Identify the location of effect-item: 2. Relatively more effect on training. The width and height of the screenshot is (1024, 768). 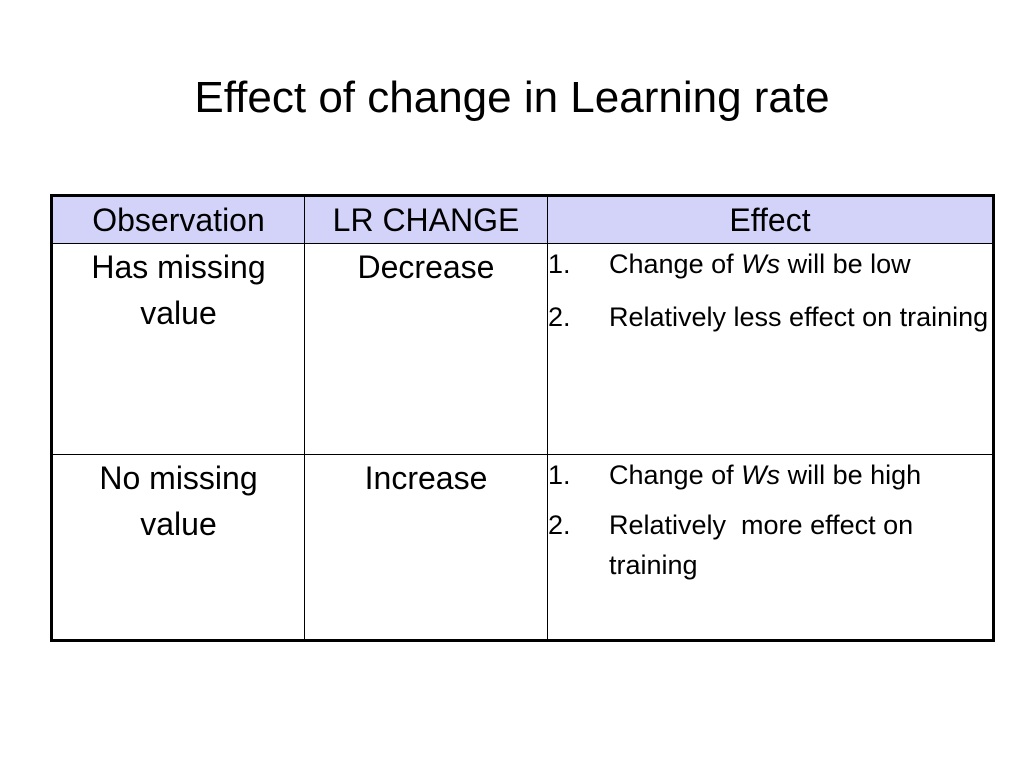
(770, 545).